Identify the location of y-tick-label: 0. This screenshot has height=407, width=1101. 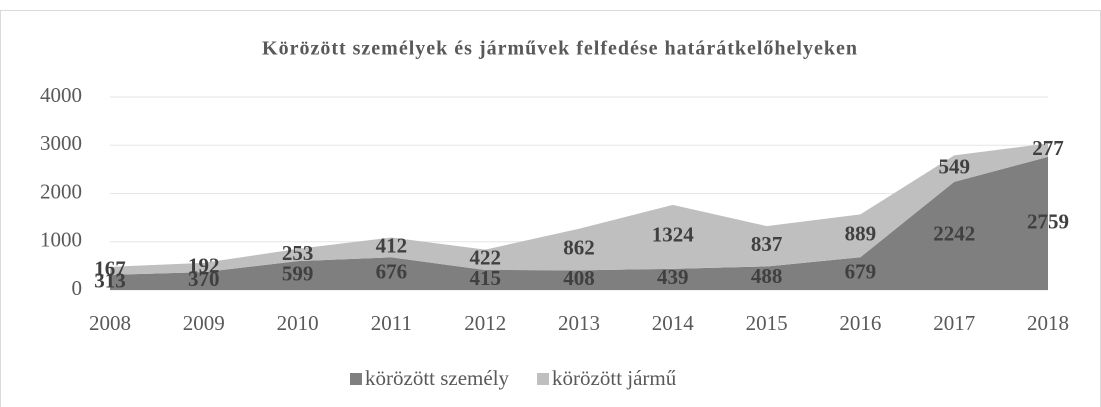
(77, 288).